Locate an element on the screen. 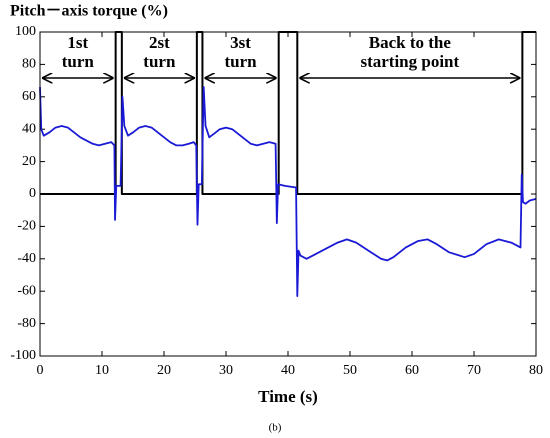 This screenshot has width=550, height=438. x-axis-label: Time (s) is located at coordinates (288, 396).